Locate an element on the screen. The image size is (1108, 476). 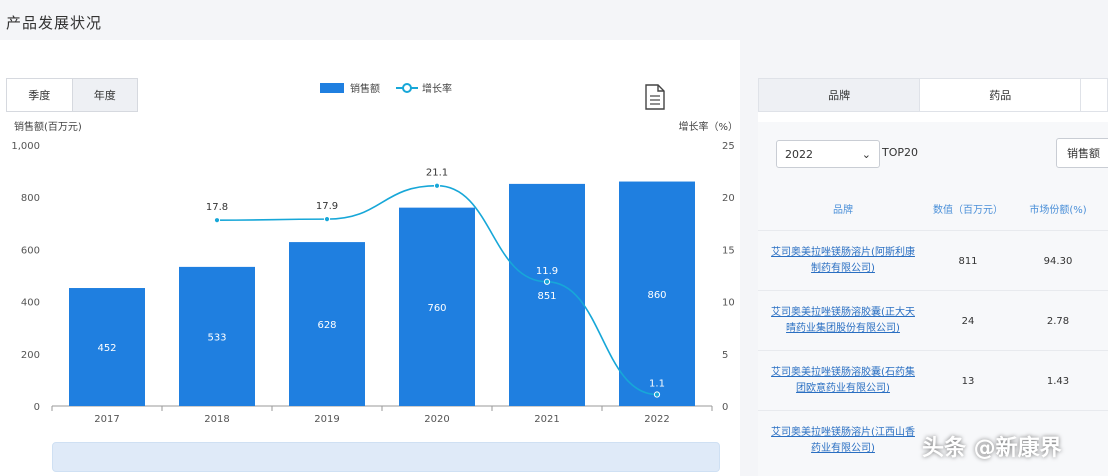
legend-bar-label: 销售额 is located at coordinates (365, 89).